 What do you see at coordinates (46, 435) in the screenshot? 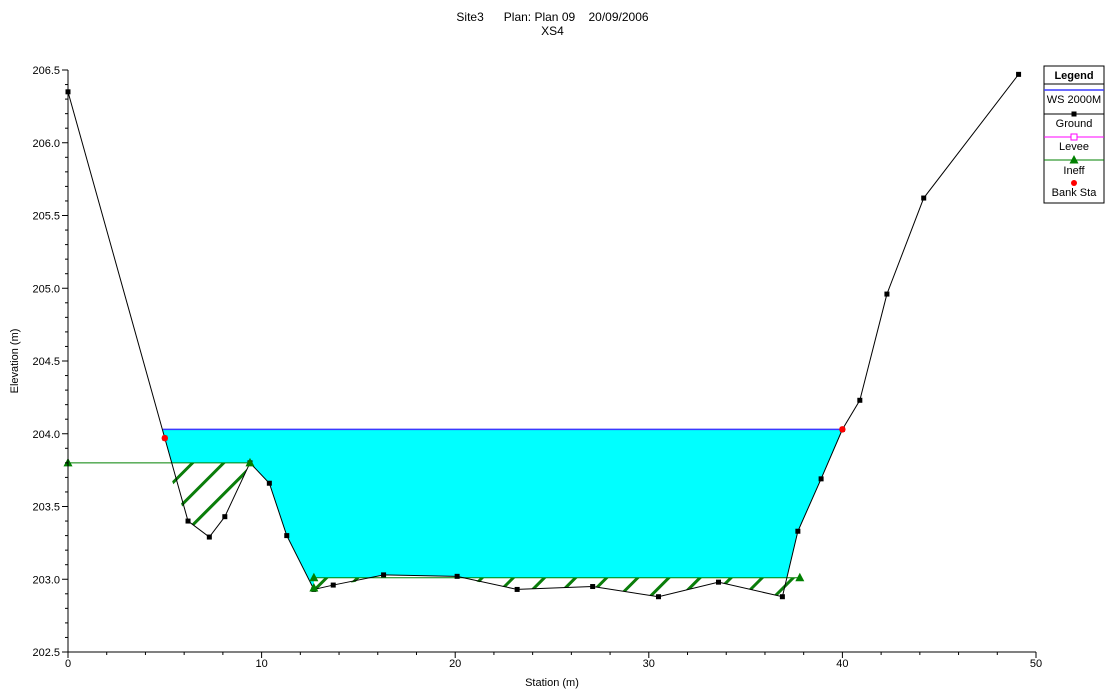
I see `y-tick-label: 204.0` at bounding box center [46, 435].